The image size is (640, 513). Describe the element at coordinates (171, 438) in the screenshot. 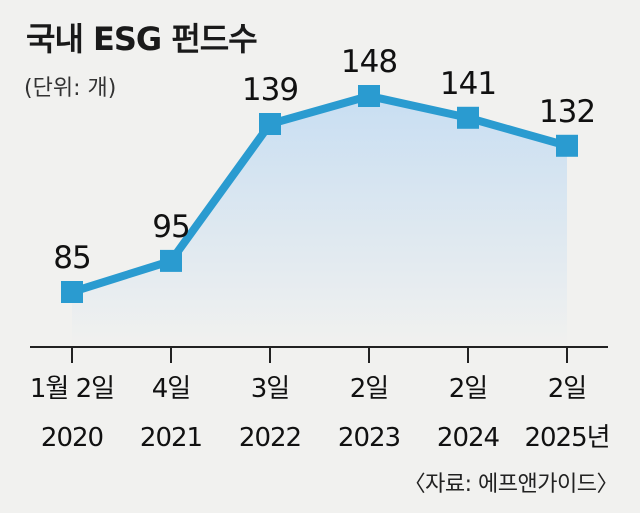

I see `x-tick-label-year: 2021` at that location.